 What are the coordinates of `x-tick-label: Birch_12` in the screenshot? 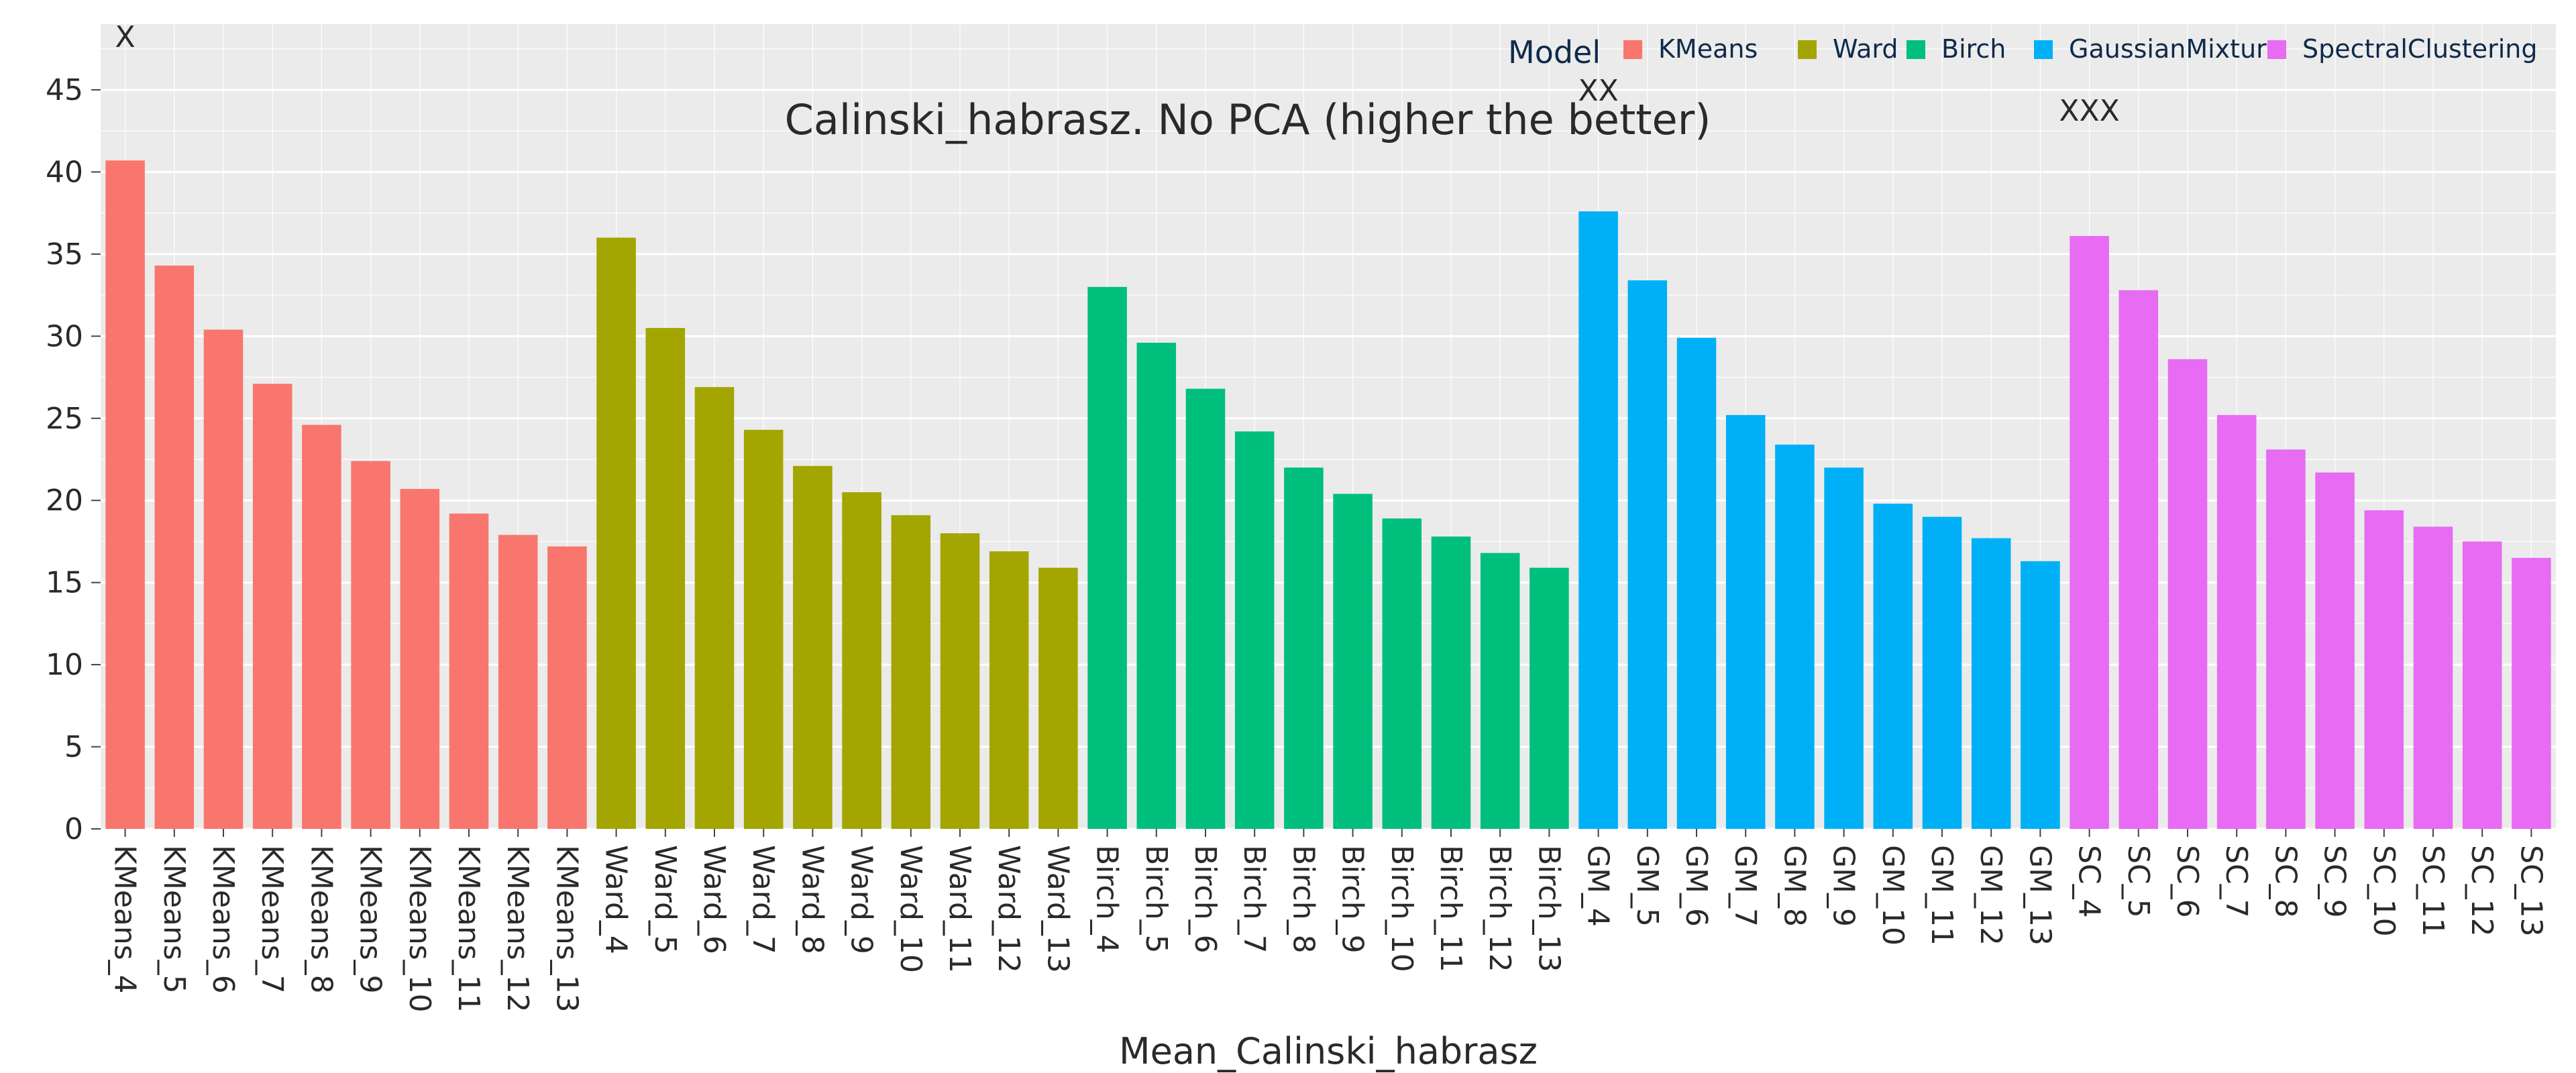 It's located at (1500, 908).